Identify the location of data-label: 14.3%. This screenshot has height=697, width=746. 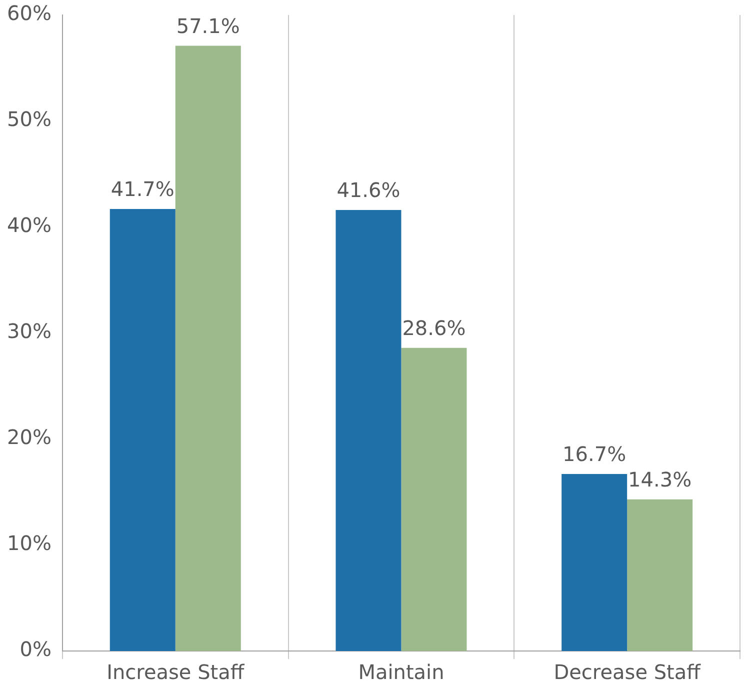
(660, 480).